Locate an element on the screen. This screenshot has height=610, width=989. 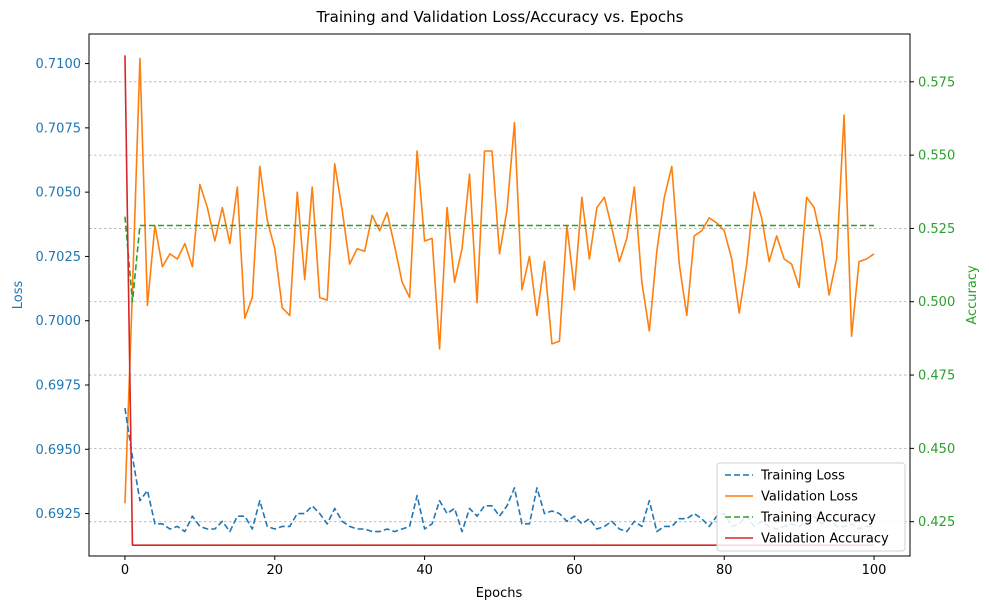
y-left-tick-label: 0.7050 is located at coordinates (59, 193).